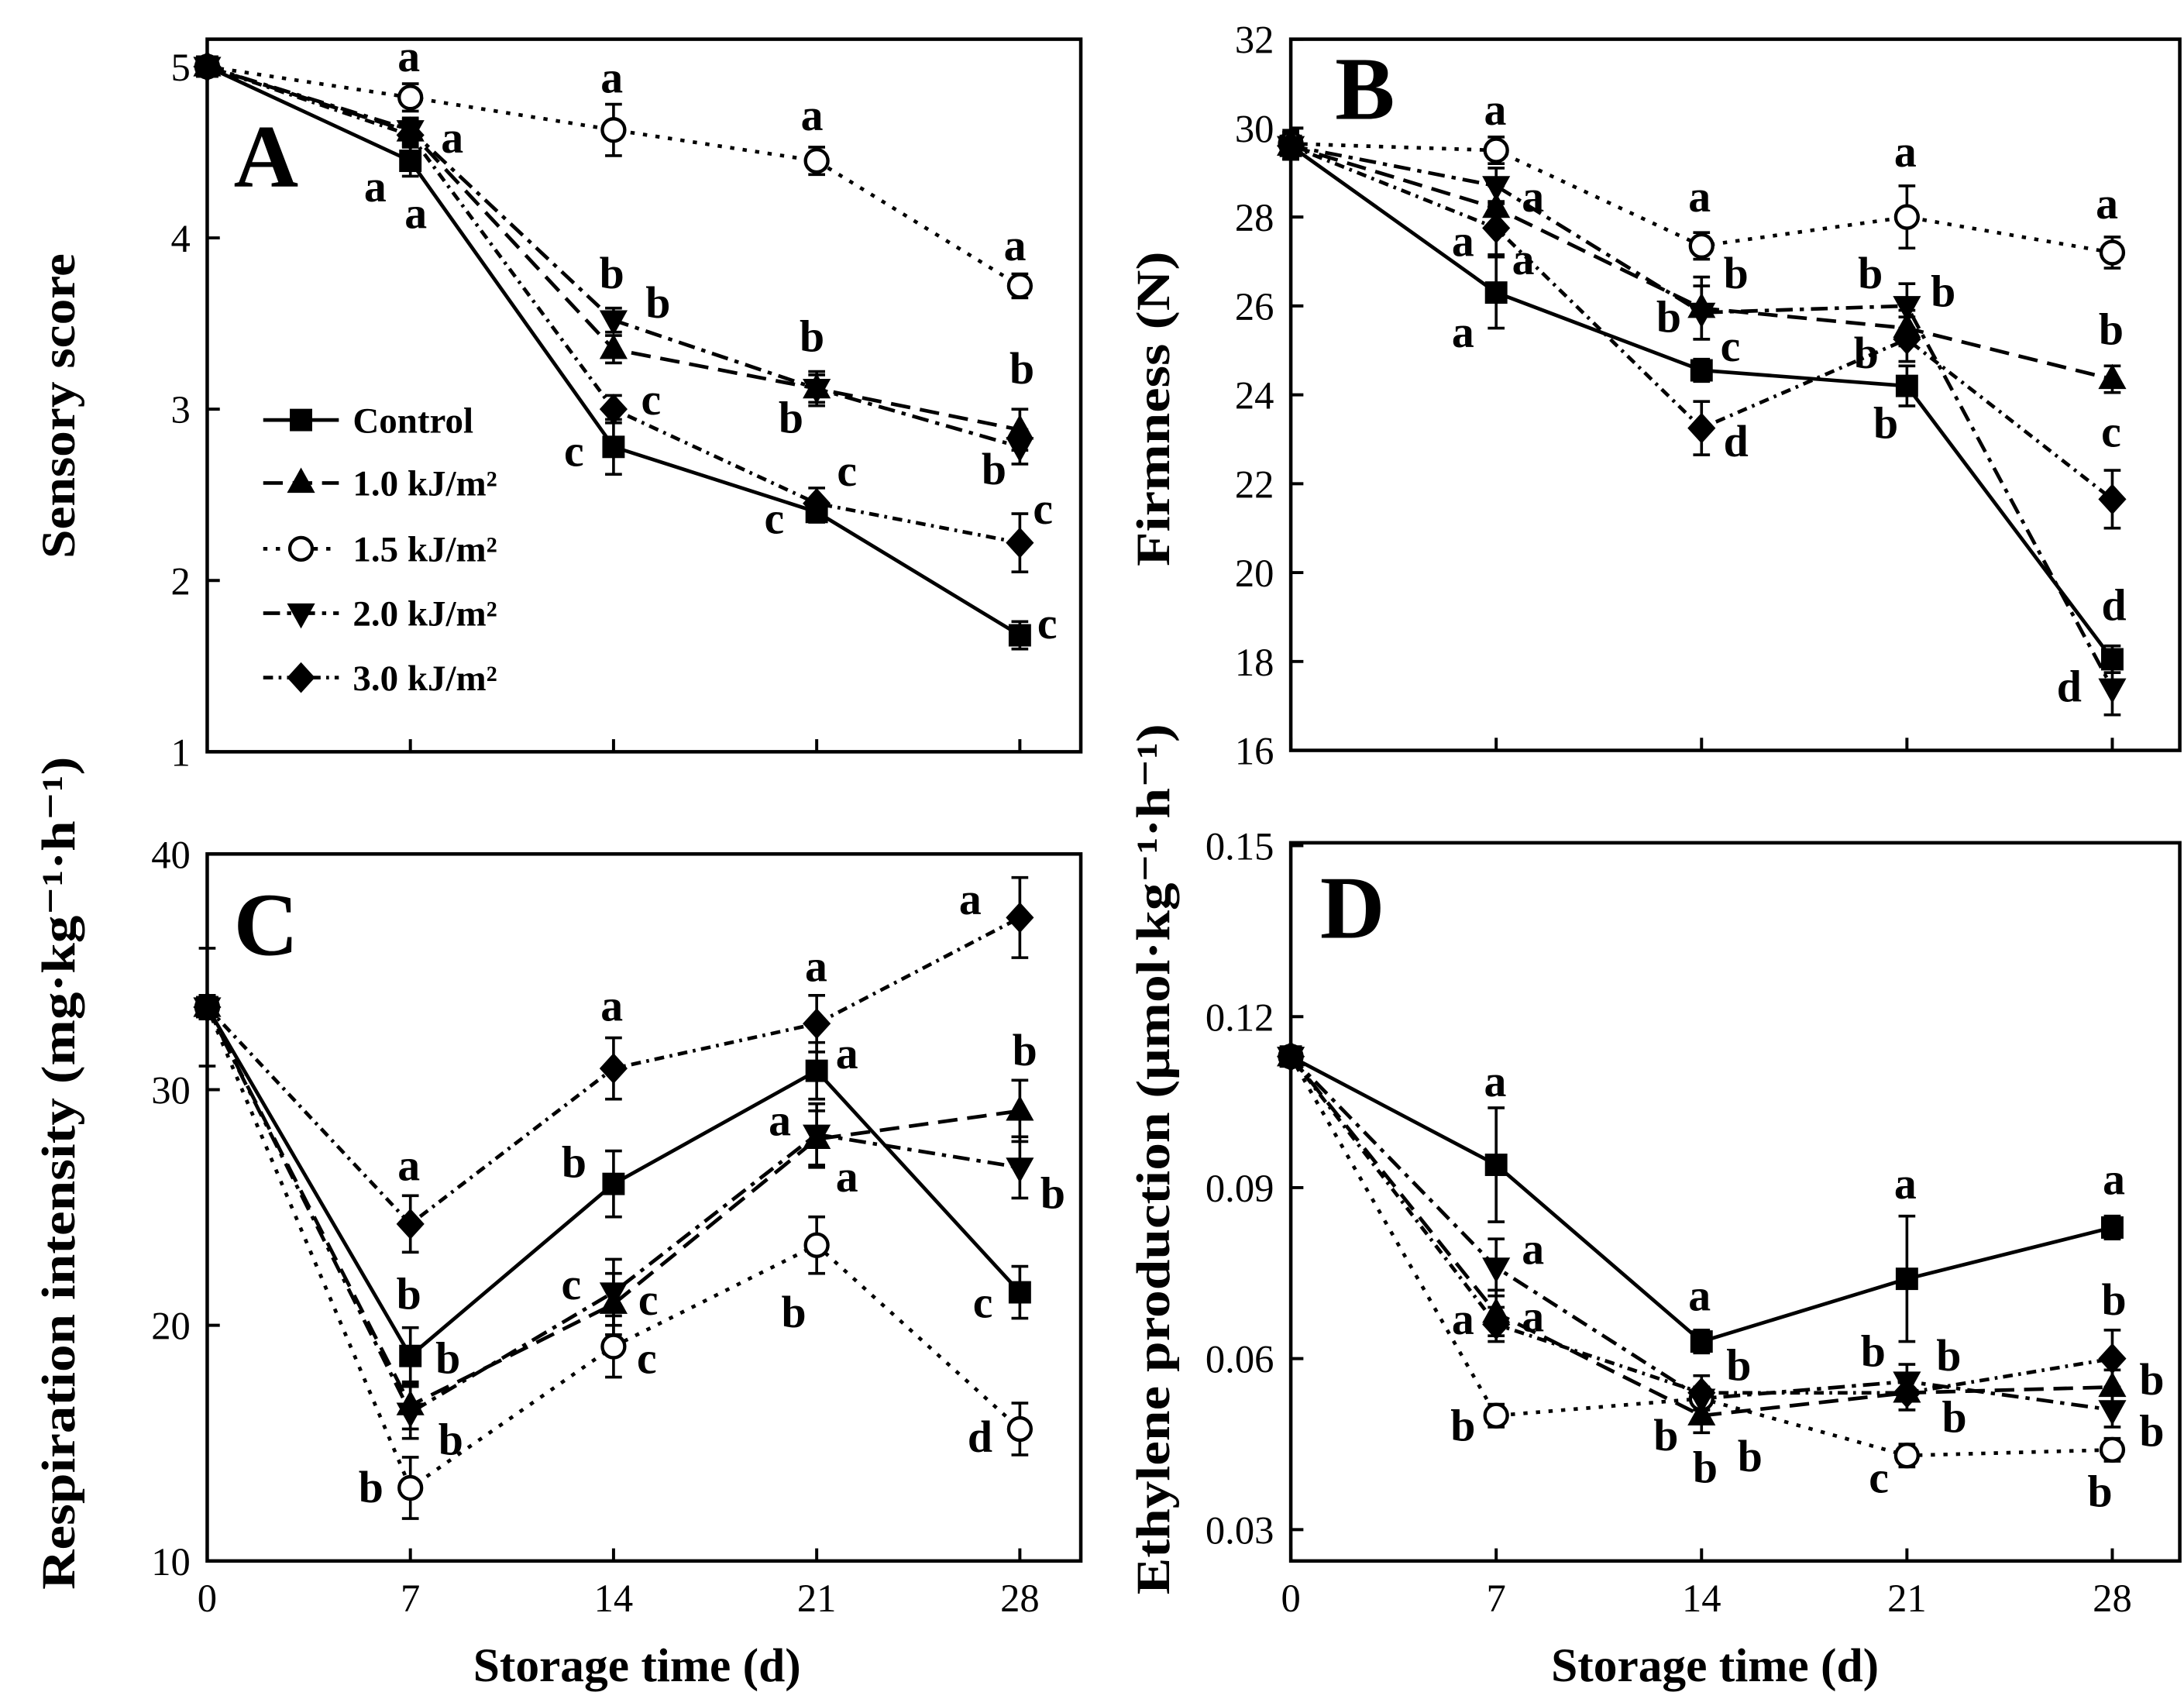 This screenshot has height=1699, width=2184. What do you see at coordinates (1239, 1188) in the screenshot?
I see `y-tick-label: 0.09` at bounding box center [1239, 1188].